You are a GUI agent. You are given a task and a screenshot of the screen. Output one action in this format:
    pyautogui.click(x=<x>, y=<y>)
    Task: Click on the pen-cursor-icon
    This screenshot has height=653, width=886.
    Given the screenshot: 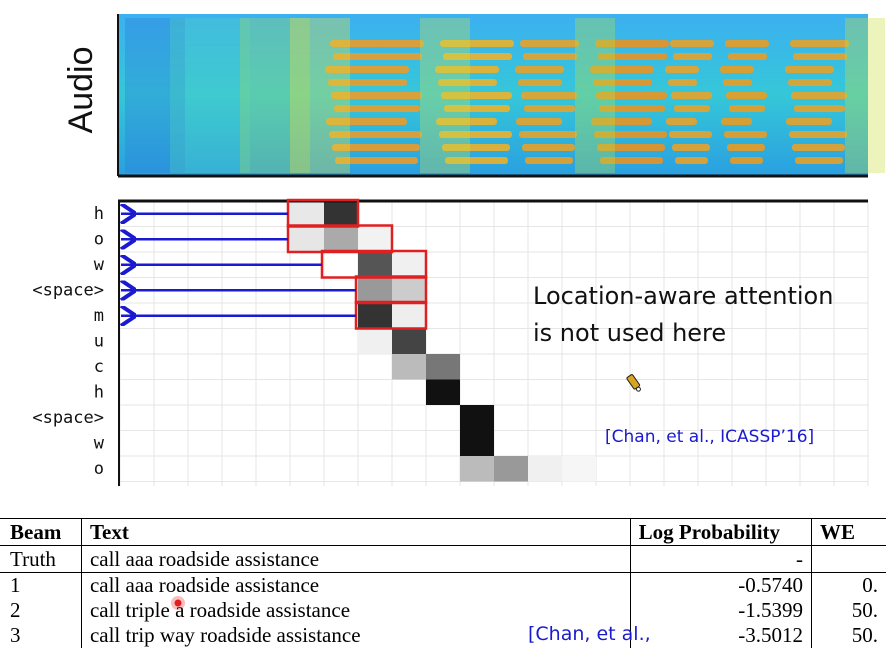 What is the action you would take?
    pyautogui.click(x=633, y=383)
    